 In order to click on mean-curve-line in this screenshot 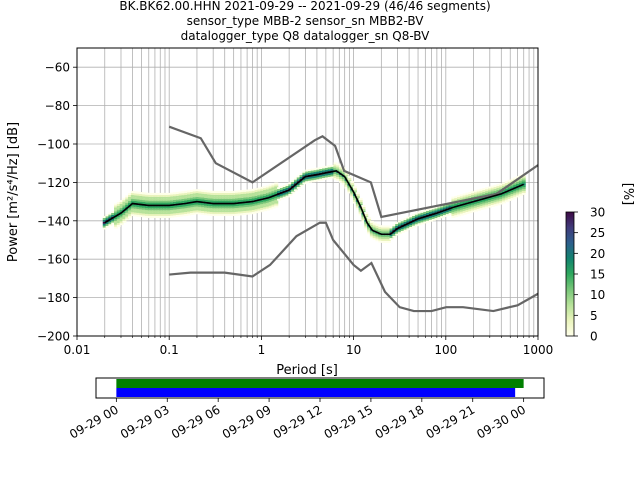, I will do `click(314, 203)`.